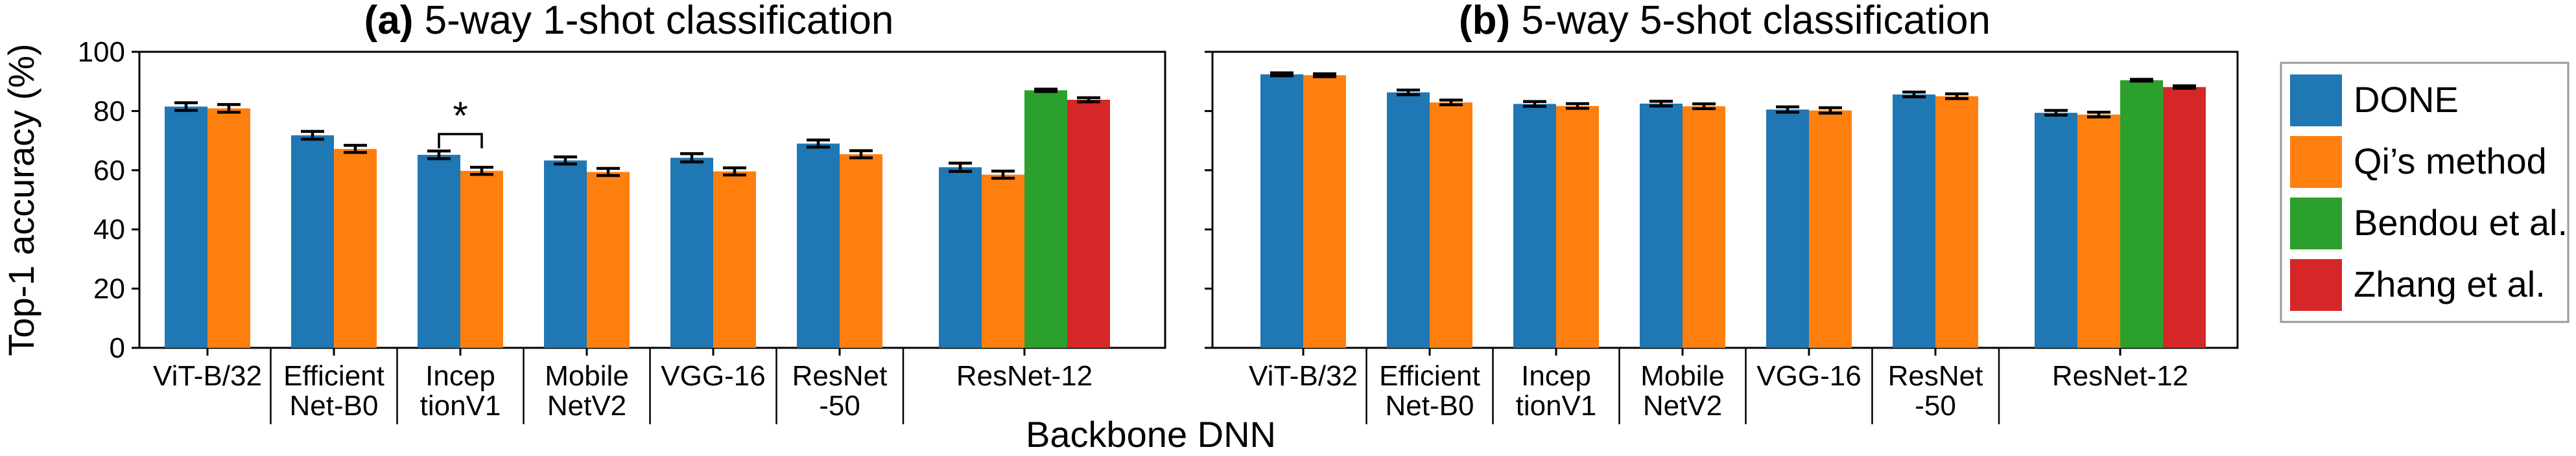  I want to click on legend-label: Zhang et al., so click(2450, 284).